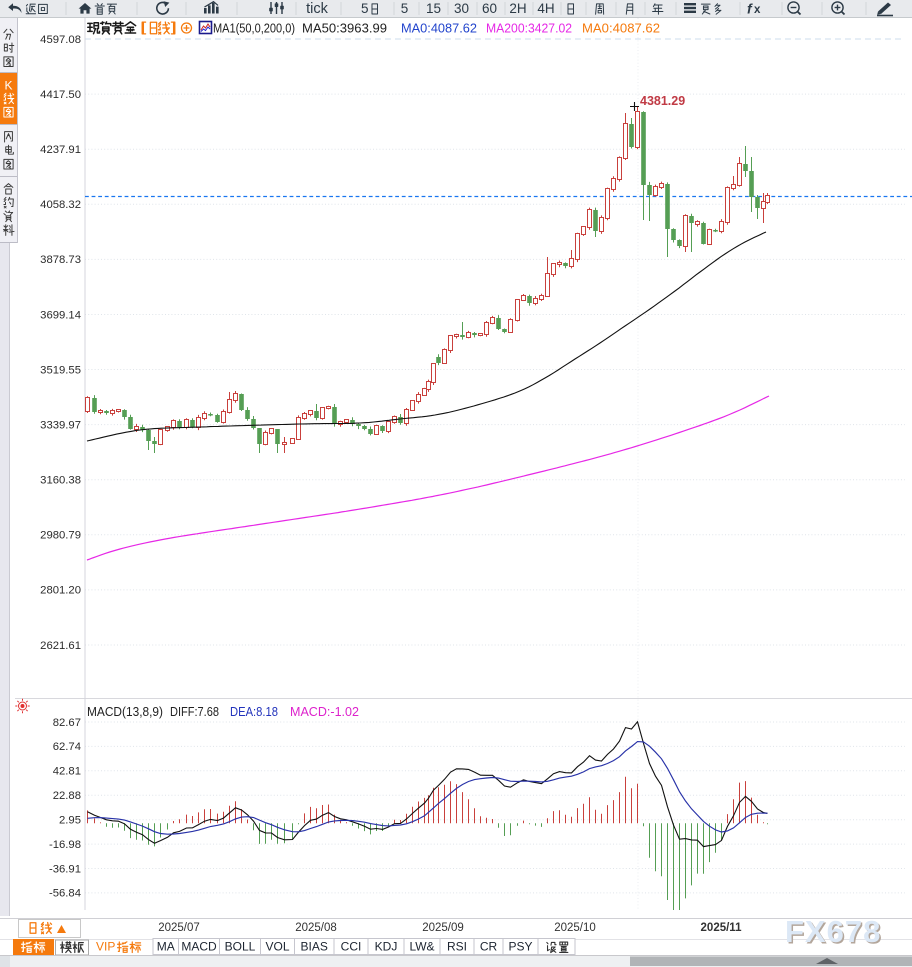 The height and width of the screenshot is (967, 912). I want to click on svg-text: 4417.50, so click(60, 95).